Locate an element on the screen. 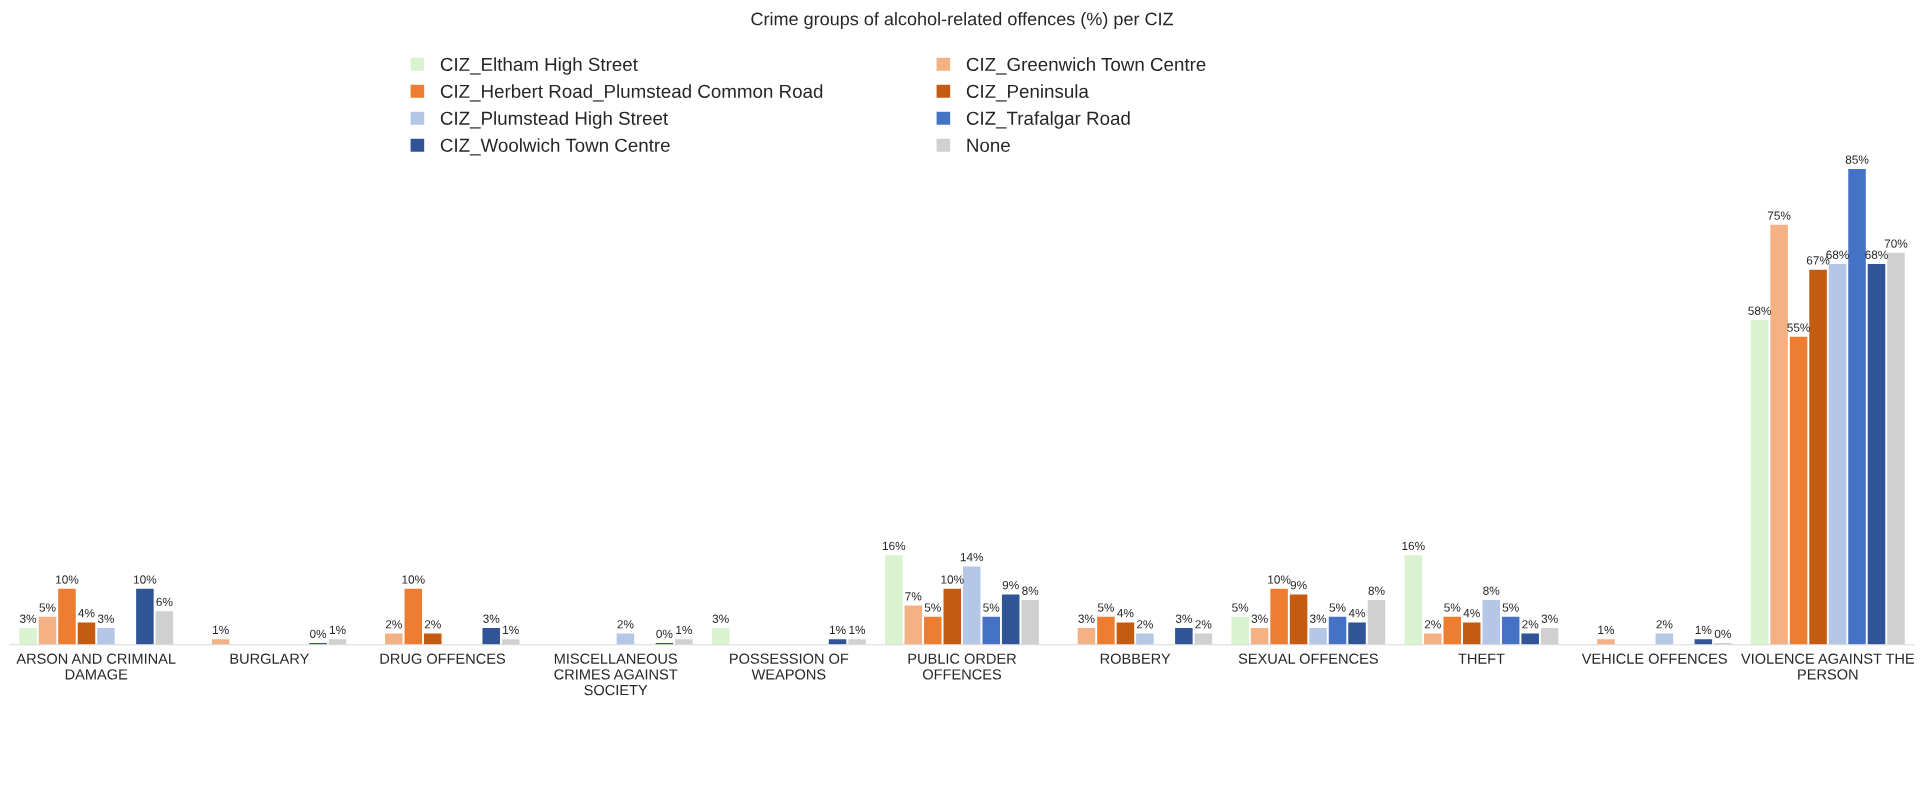  legend-label: CIZ_Plumstead High Street is located at coordinates (554, 120).